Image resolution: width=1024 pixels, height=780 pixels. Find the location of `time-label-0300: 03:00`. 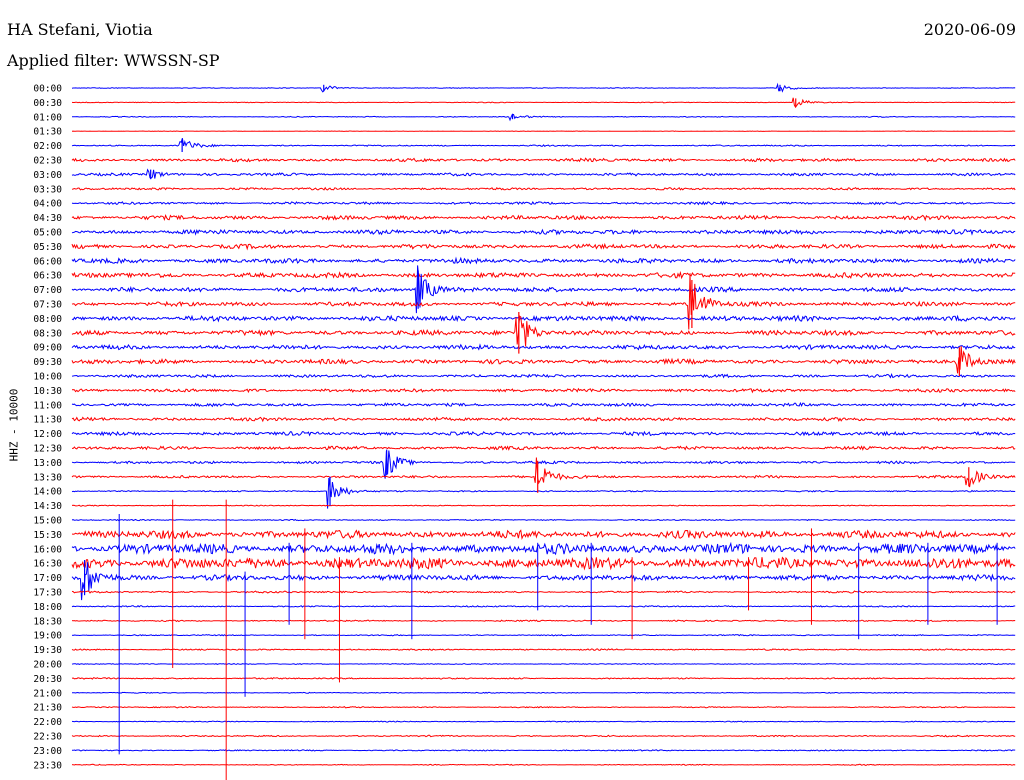

time-label-0300: 03:00 is located at coordinates (47, 175).